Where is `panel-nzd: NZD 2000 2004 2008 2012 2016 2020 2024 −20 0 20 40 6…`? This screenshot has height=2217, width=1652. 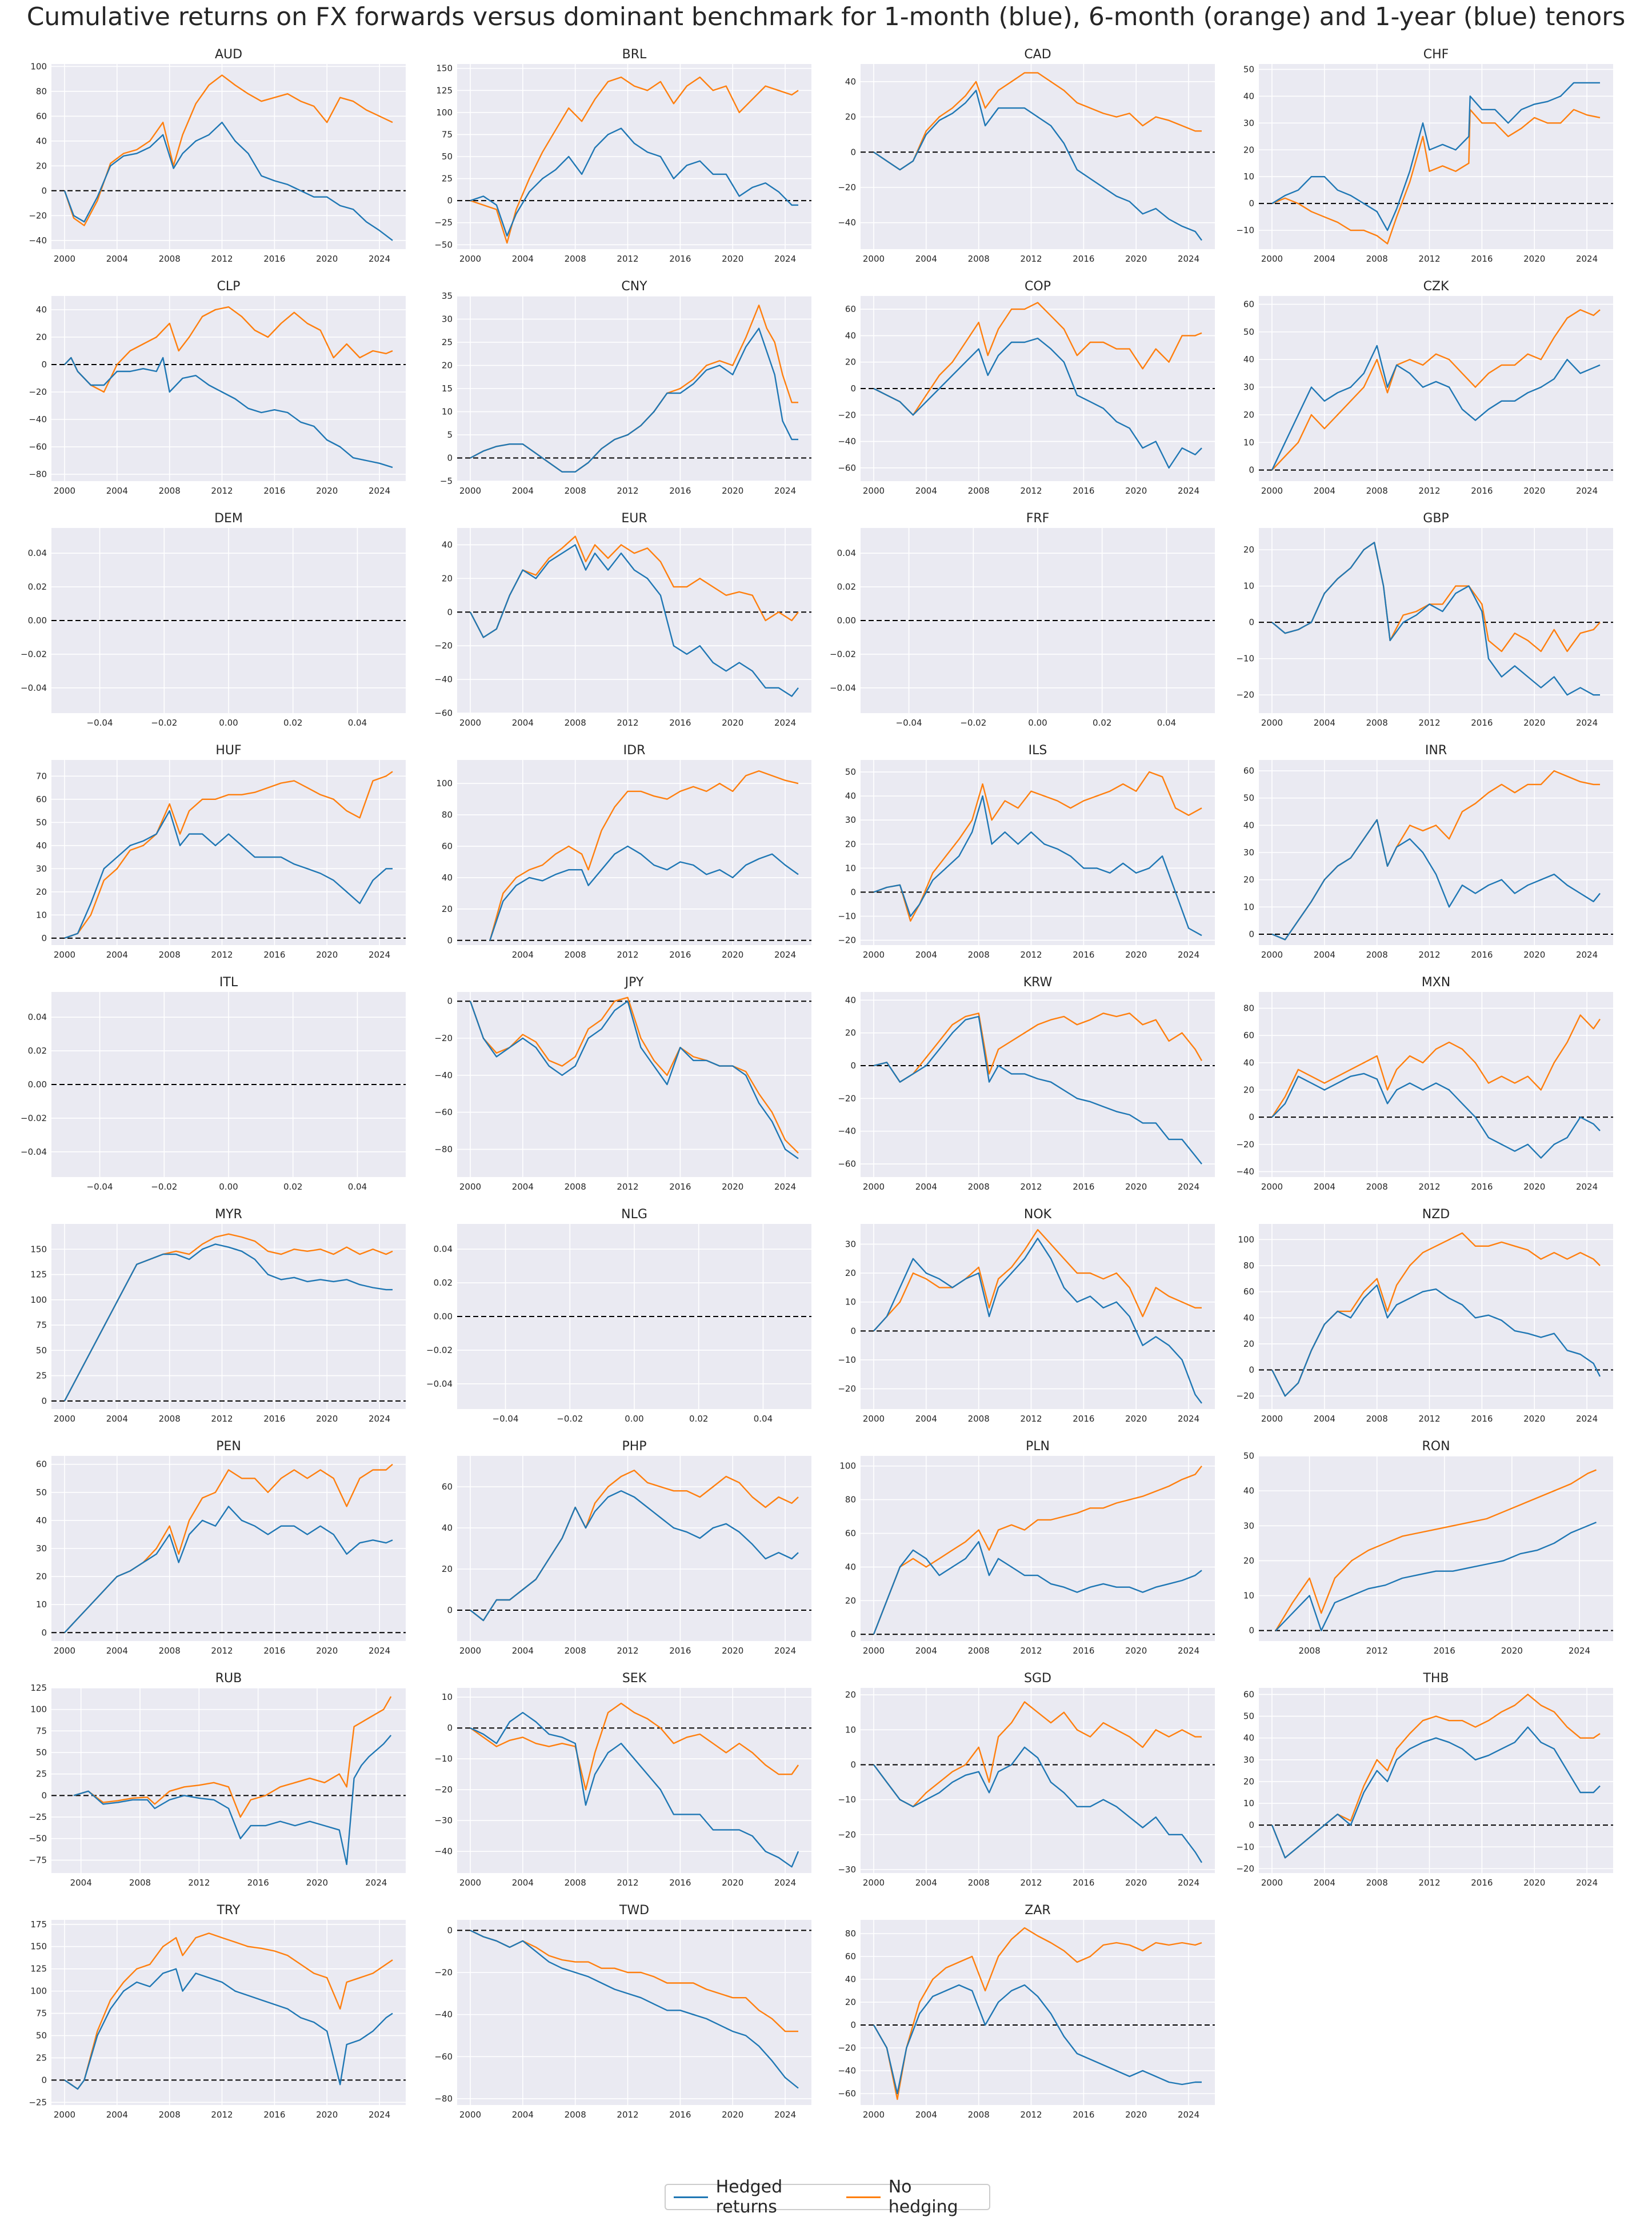 panel-nzd: NZD 2000 2004 2008 2012 2016 2020 2024 −20 0 20 40 6… is located at coordinates (1424, 1315).